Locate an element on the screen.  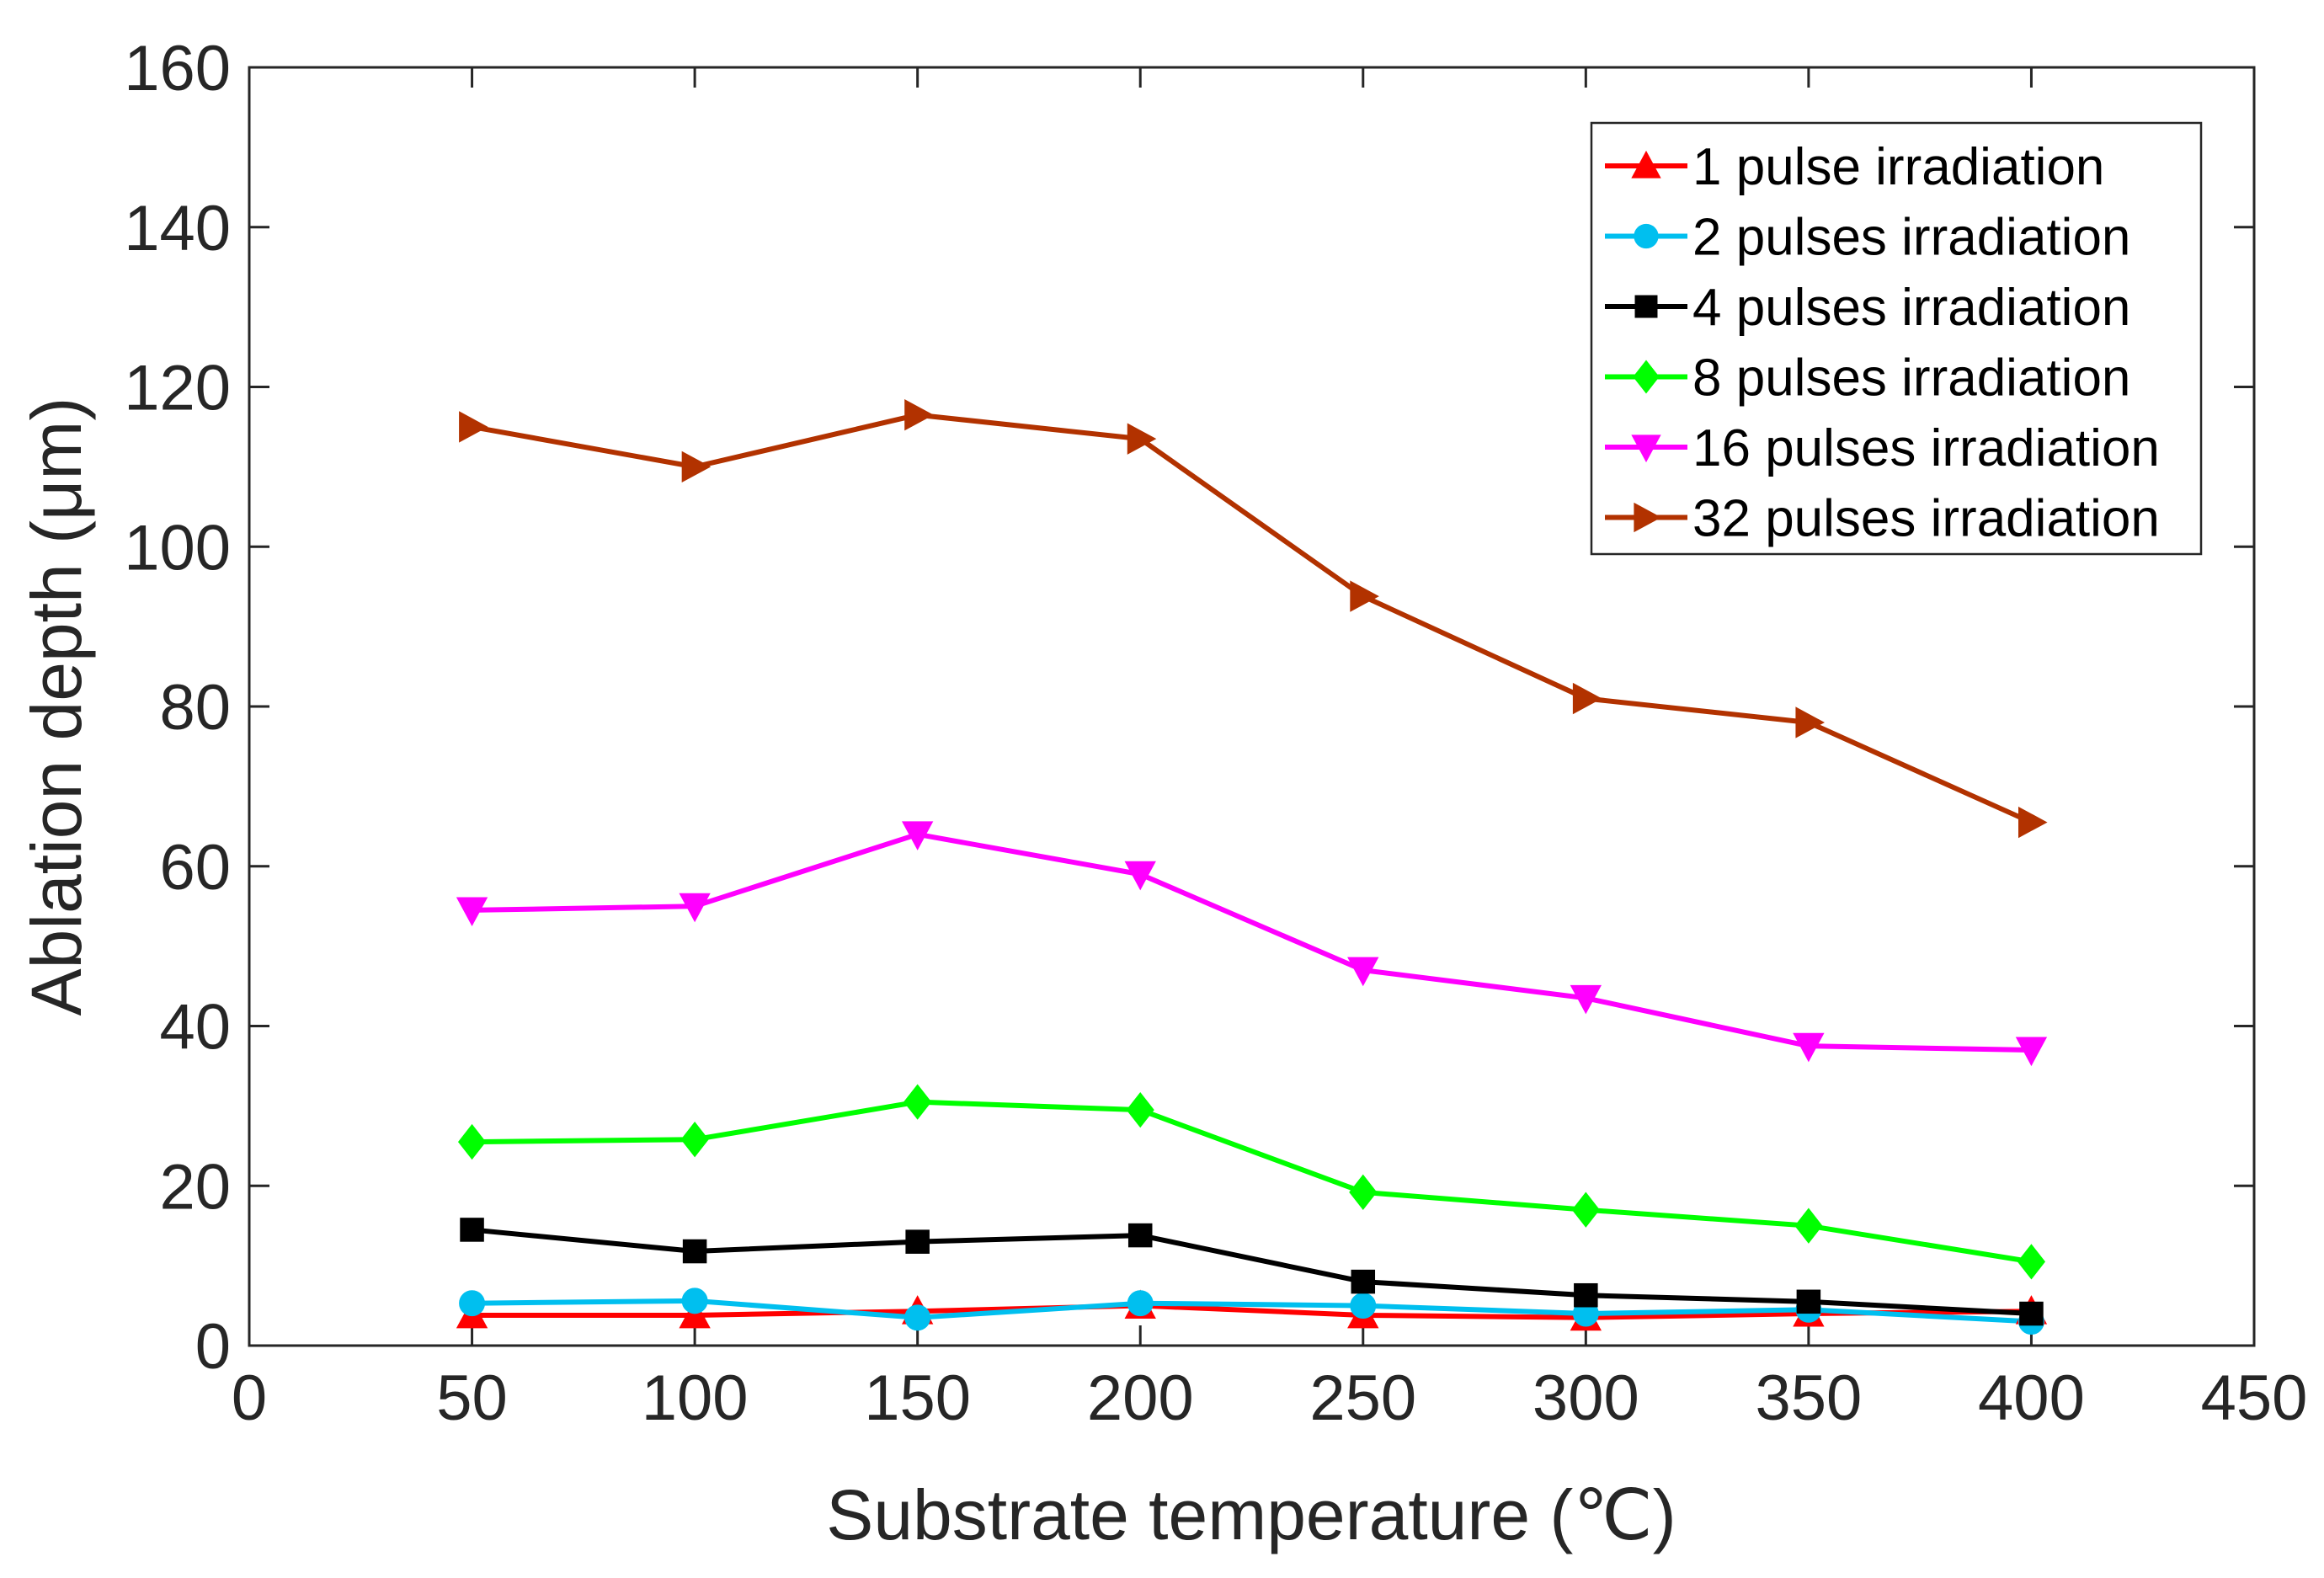
legend-label: 1 pulse irradiation is located at coordinates (1898, 167).